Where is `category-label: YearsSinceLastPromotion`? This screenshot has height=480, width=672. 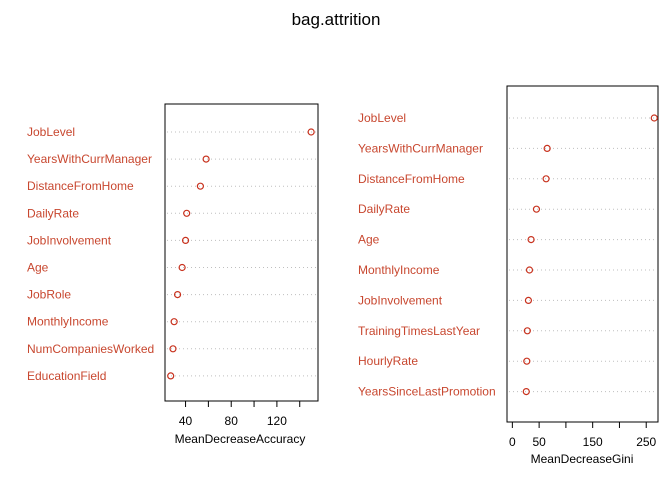
category-label: YearsSinceLastPromotion is located at coordinates (427, 392).